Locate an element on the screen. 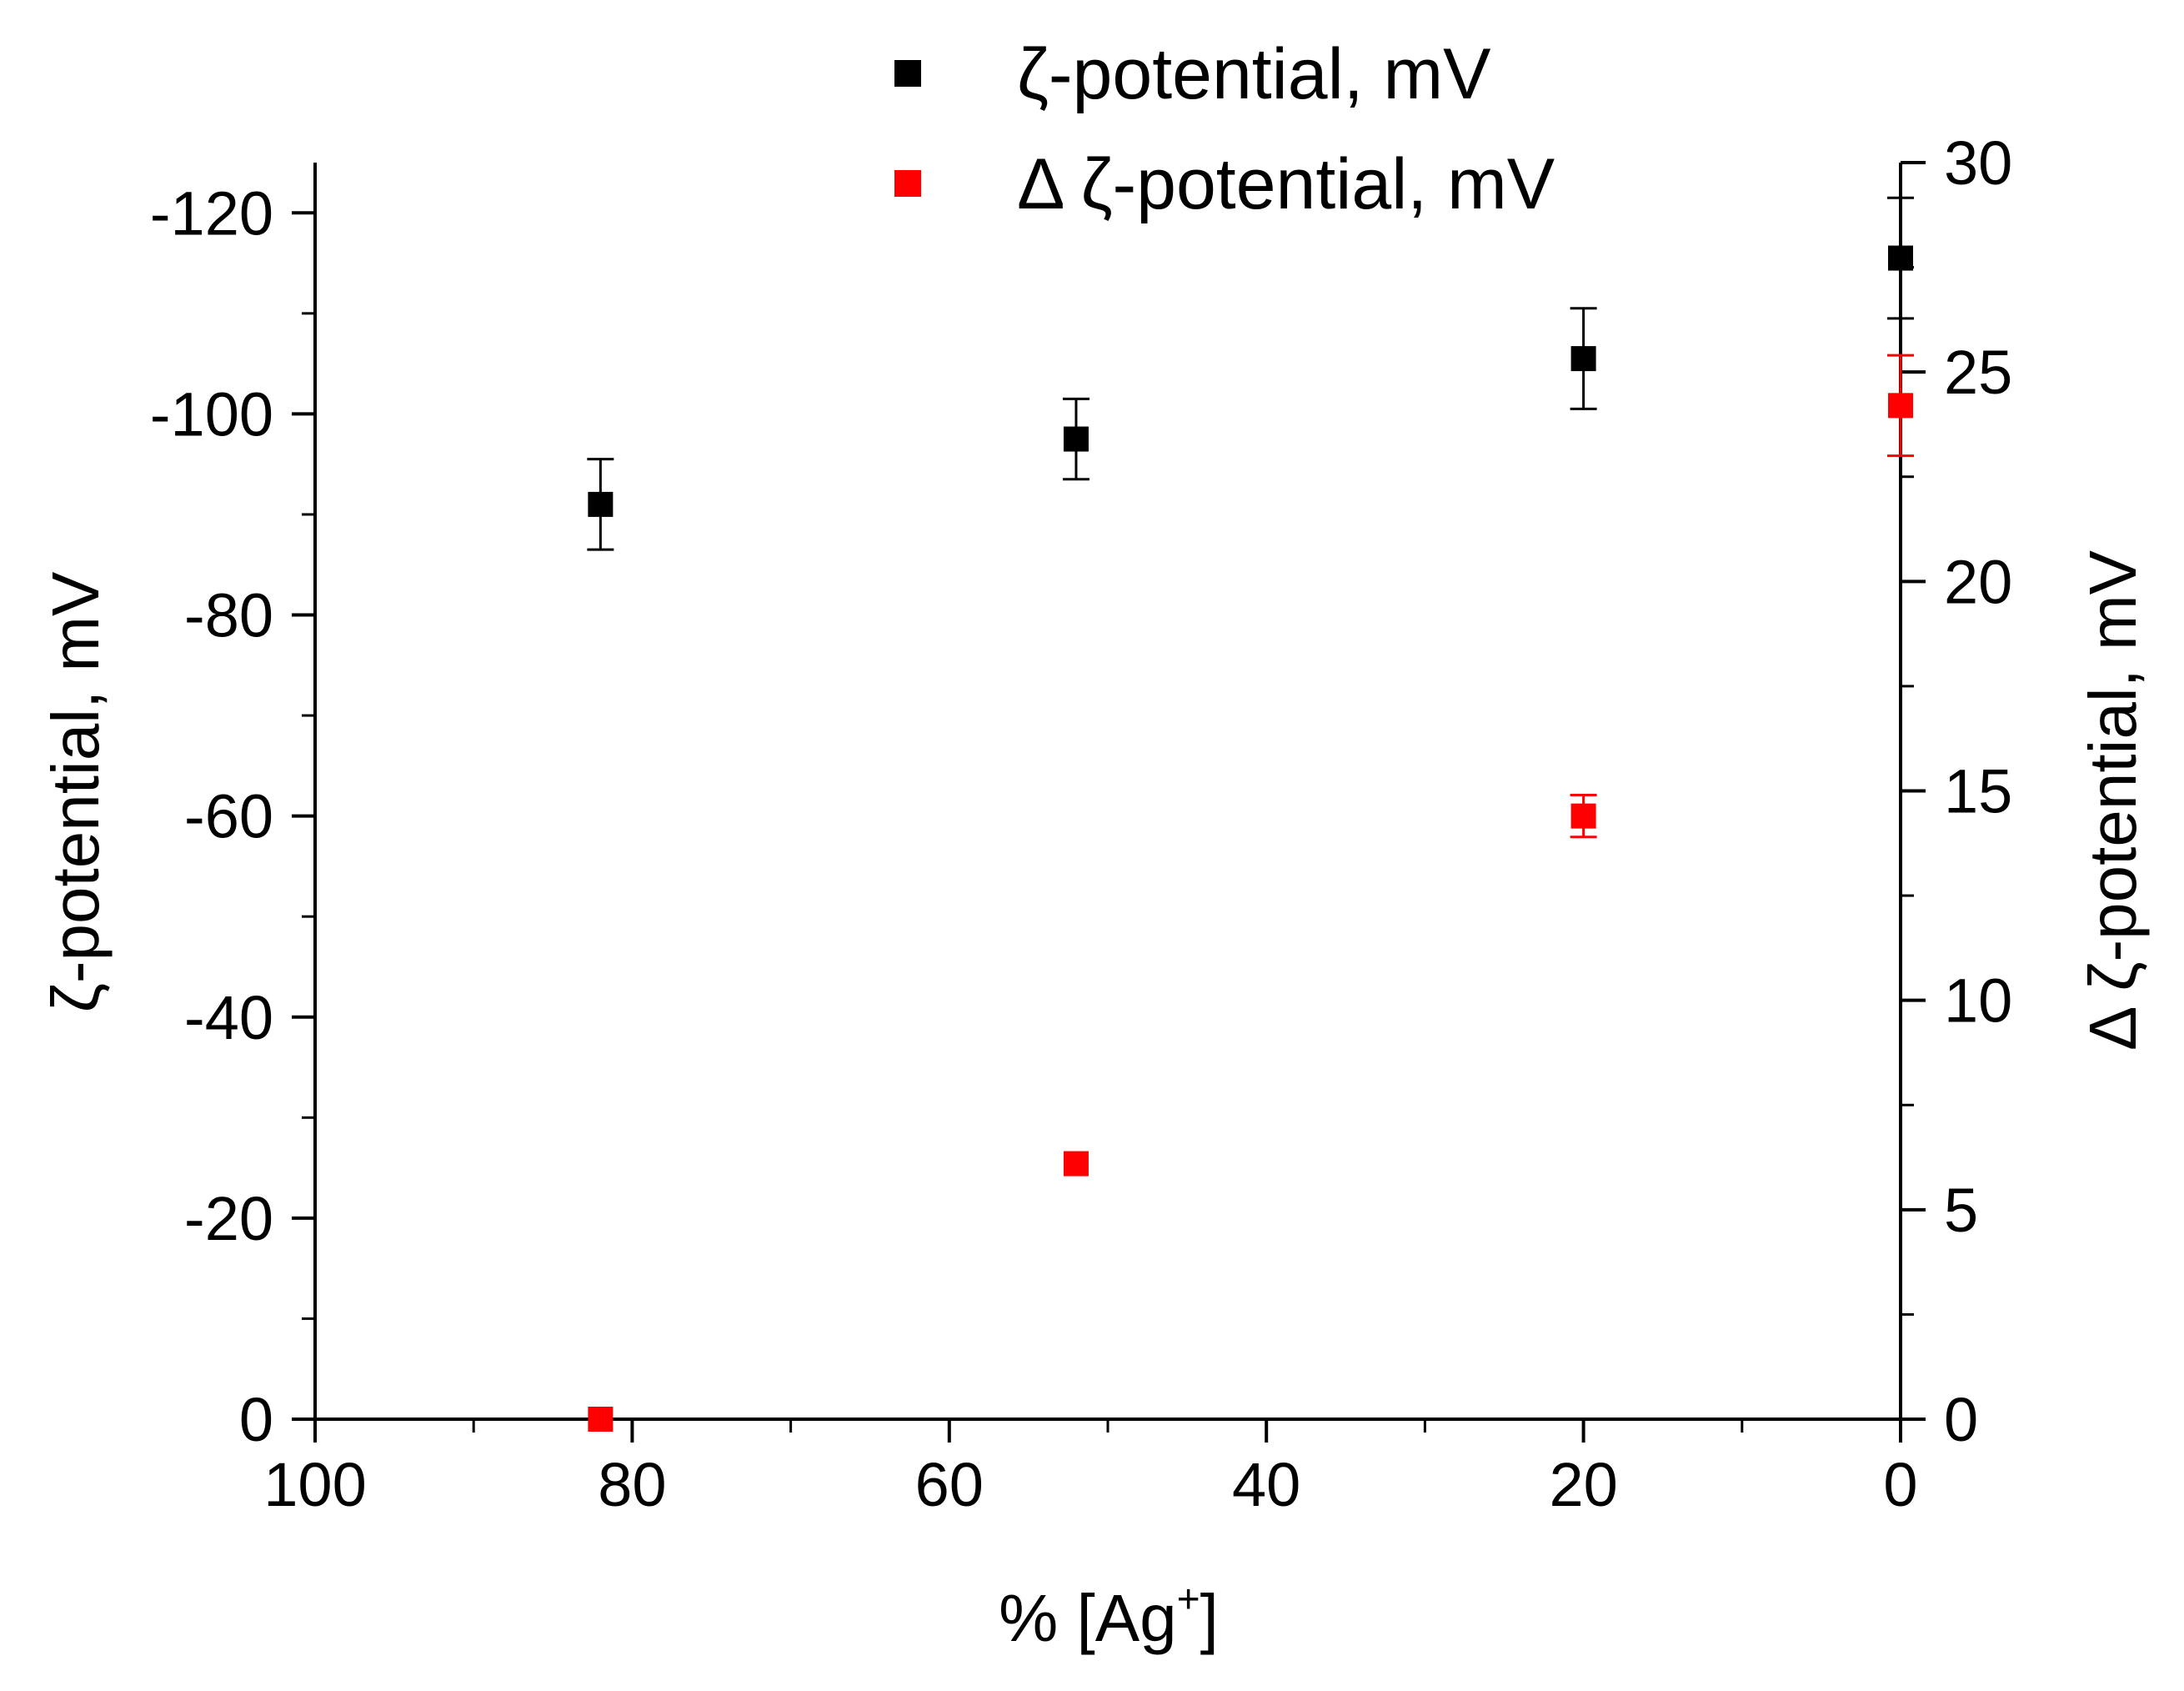  x-tick-label: 60 is located at coordinates (949, 1484).